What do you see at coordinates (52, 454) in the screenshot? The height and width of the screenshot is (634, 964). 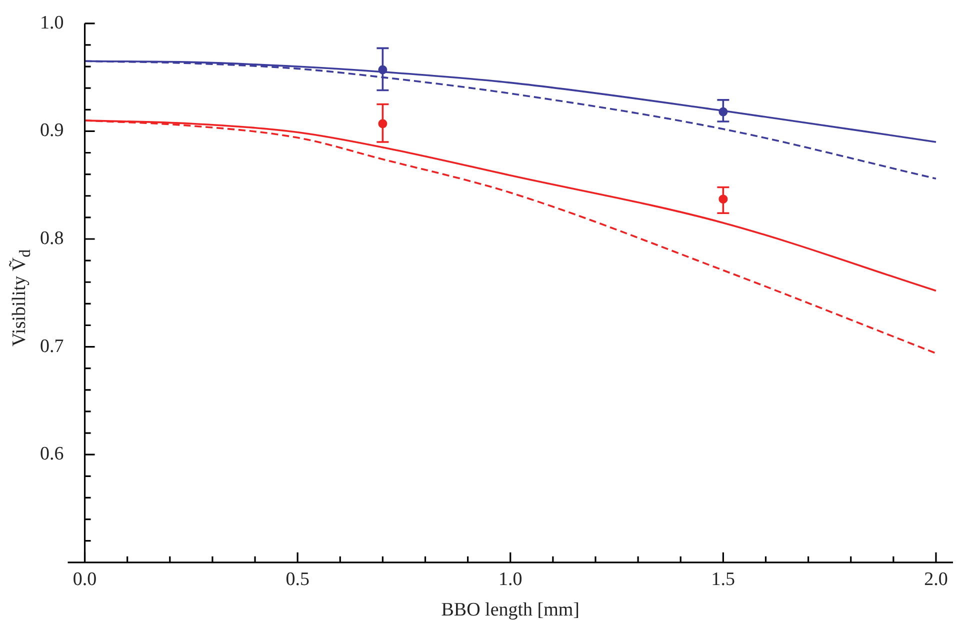 I see `y-tick-label: 0.6` at bounding box center [52, 454].